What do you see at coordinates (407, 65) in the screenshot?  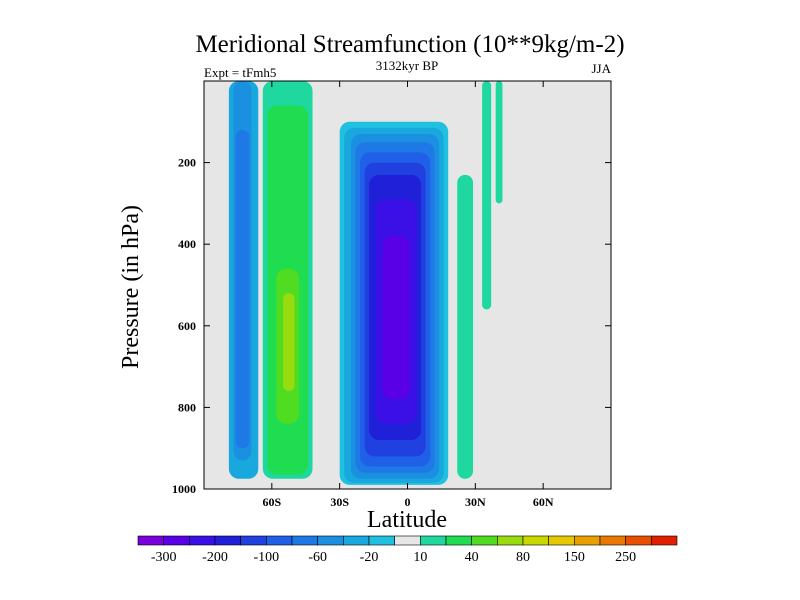 I see `time-label: 3132kyr BP` at bounding box center [407, 65].